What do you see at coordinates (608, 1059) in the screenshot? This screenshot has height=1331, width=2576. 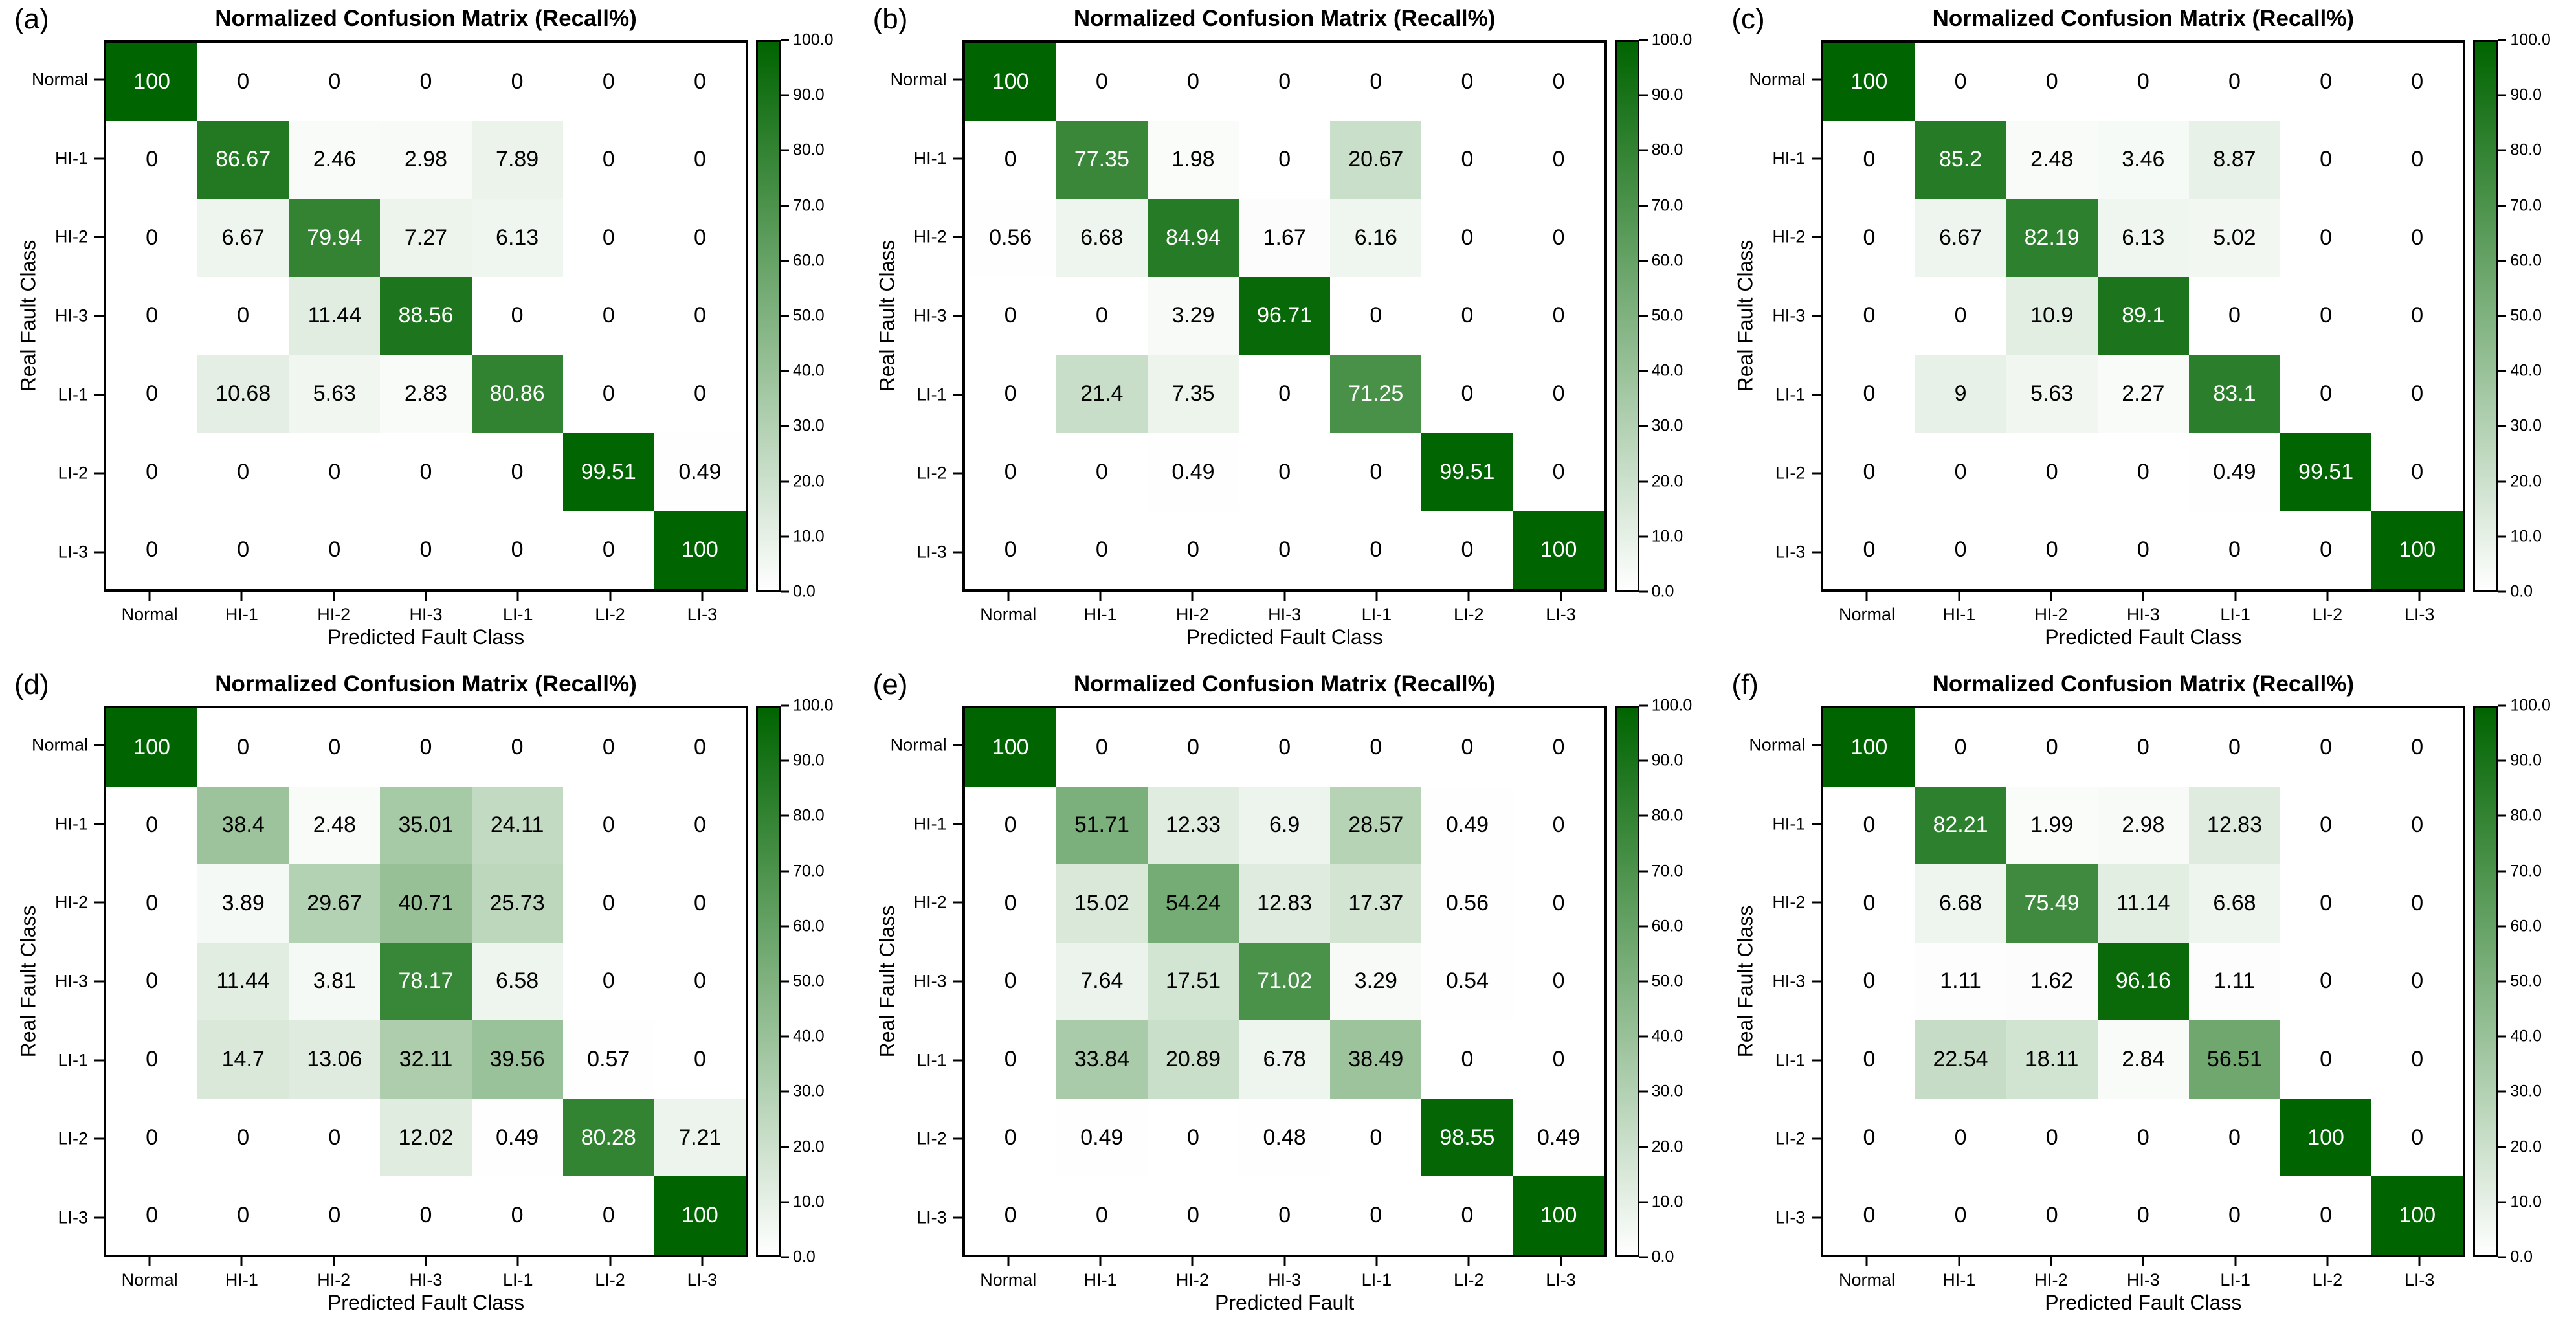 I see `heatmap-cell: 0.57` at bounding box center [608, 1059].